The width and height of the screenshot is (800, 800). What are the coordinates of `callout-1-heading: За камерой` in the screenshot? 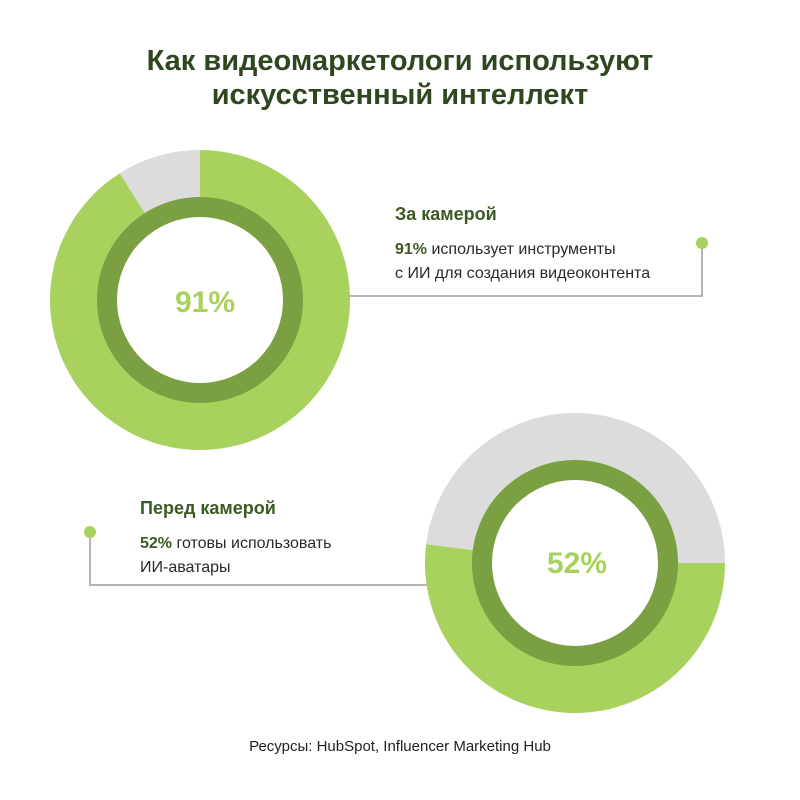 It's located at (446, 214).